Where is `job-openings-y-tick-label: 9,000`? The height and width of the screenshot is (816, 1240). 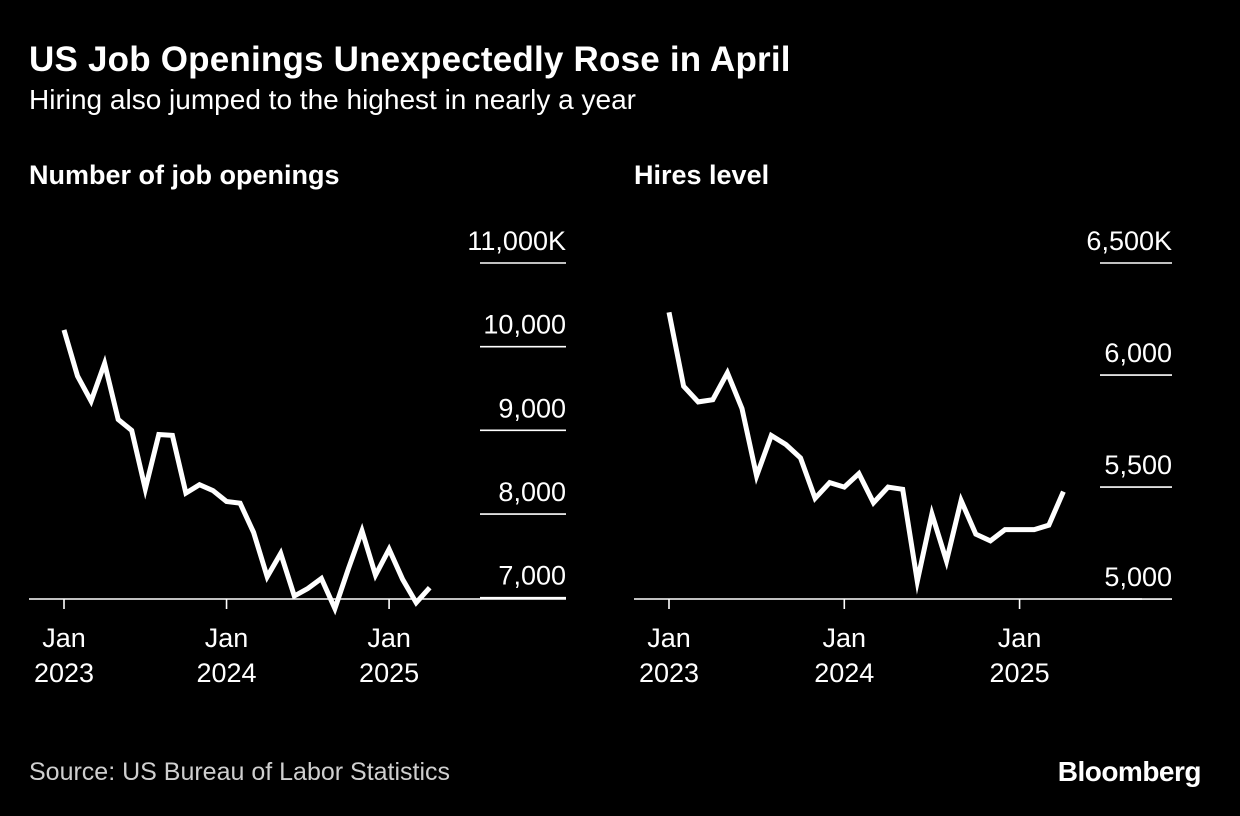
job-openings-y-tick-label: 9,000 is located at coordinates (532, 408).